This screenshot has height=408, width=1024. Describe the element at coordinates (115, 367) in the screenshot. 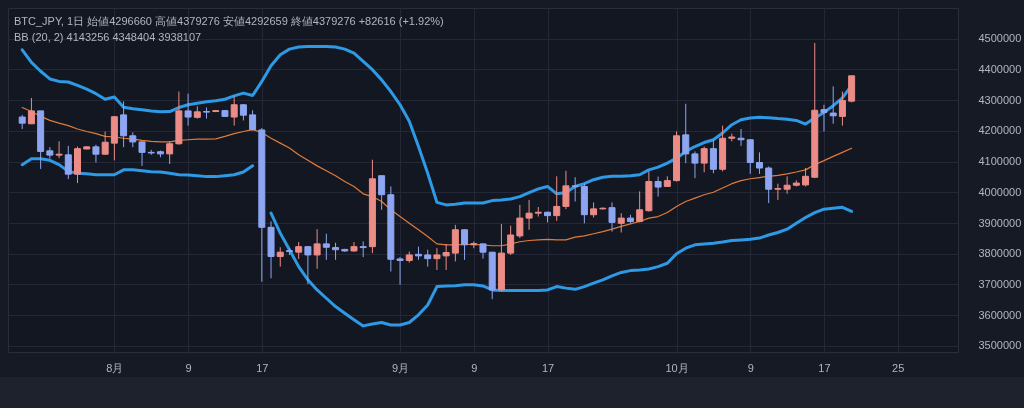

I see `x-tick-label: 8月` at that location.